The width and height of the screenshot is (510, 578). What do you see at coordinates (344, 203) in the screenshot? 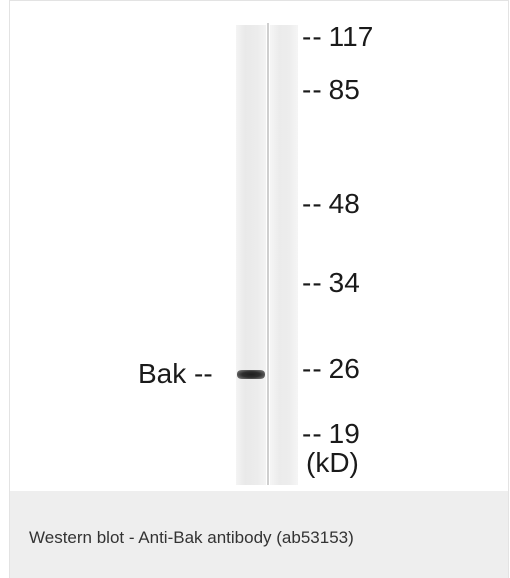
I see `marker-label: 48` at bounding box center [344, 203].